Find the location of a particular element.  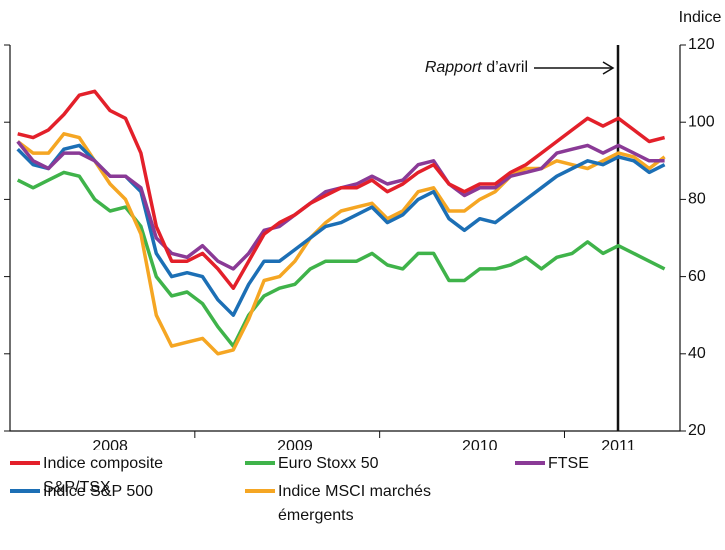

y-tick-label: 80 is located at coordinates (697, 199).